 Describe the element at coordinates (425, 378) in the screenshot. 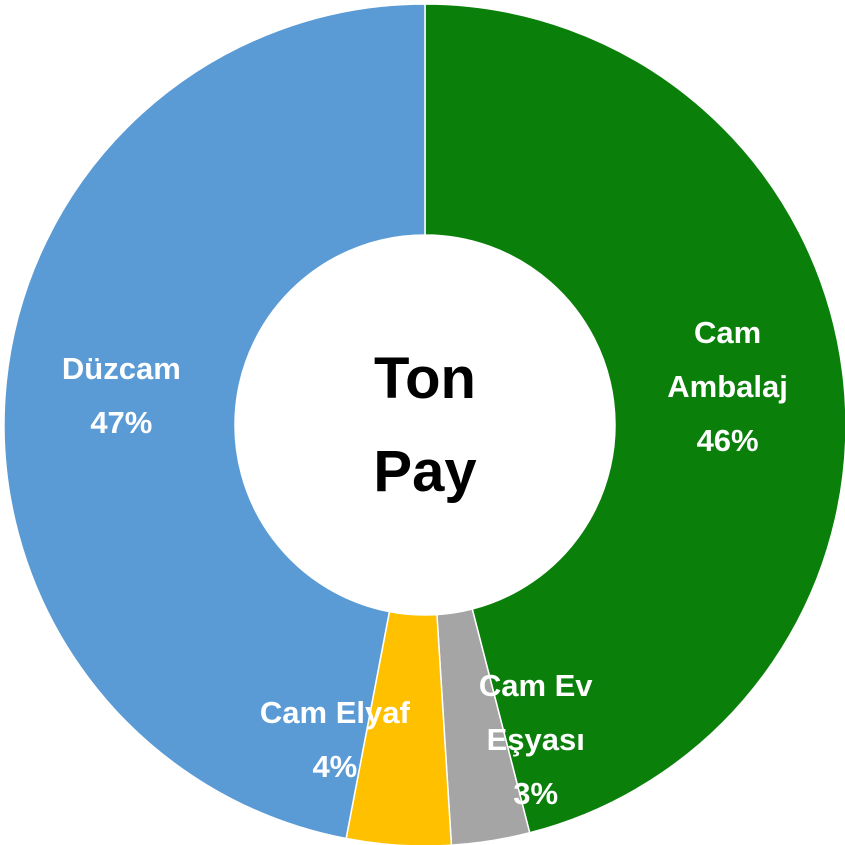

I see `center-title: Ton` at that location.